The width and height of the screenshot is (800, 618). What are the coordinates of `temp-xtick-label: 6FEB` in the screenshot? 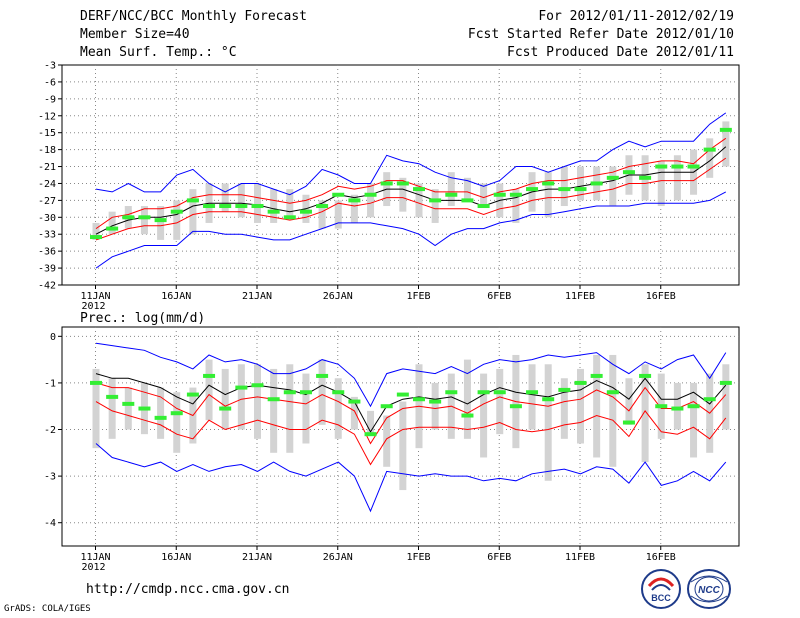 It's located at (499, 296).